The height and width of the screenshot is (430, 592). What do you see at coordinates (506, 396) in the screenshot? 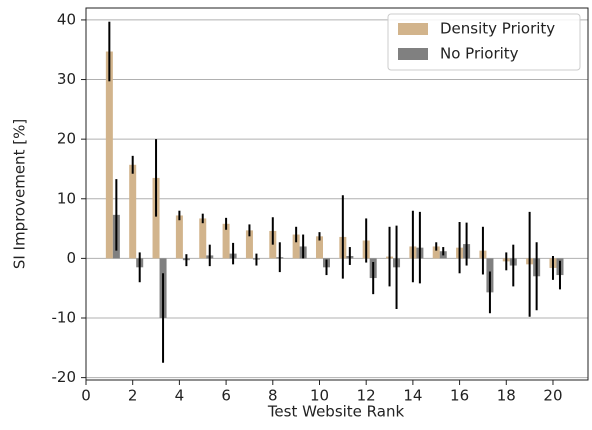
I see `x-tick-label: 18` at bounding box center [506, 396].